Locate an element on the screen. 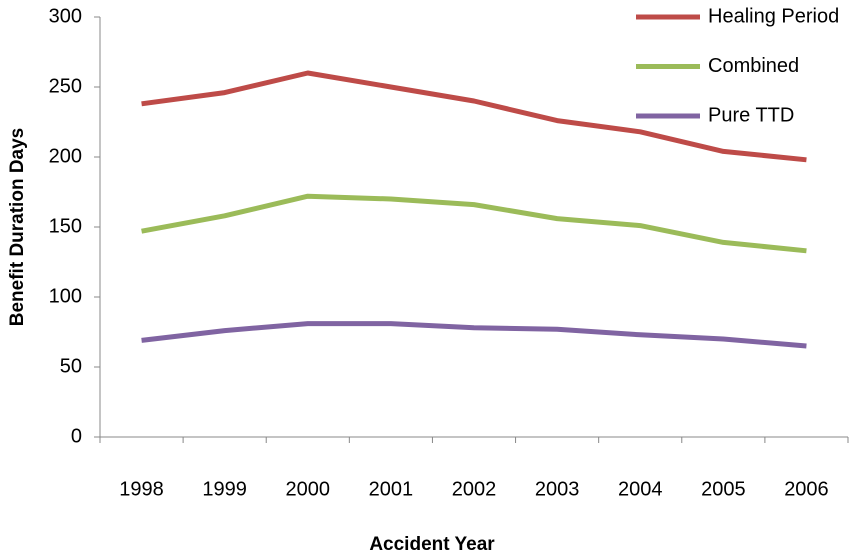 This screenshot has height=556, width=865. x-tick-label: 1998 is located at coordinates (141, 489).